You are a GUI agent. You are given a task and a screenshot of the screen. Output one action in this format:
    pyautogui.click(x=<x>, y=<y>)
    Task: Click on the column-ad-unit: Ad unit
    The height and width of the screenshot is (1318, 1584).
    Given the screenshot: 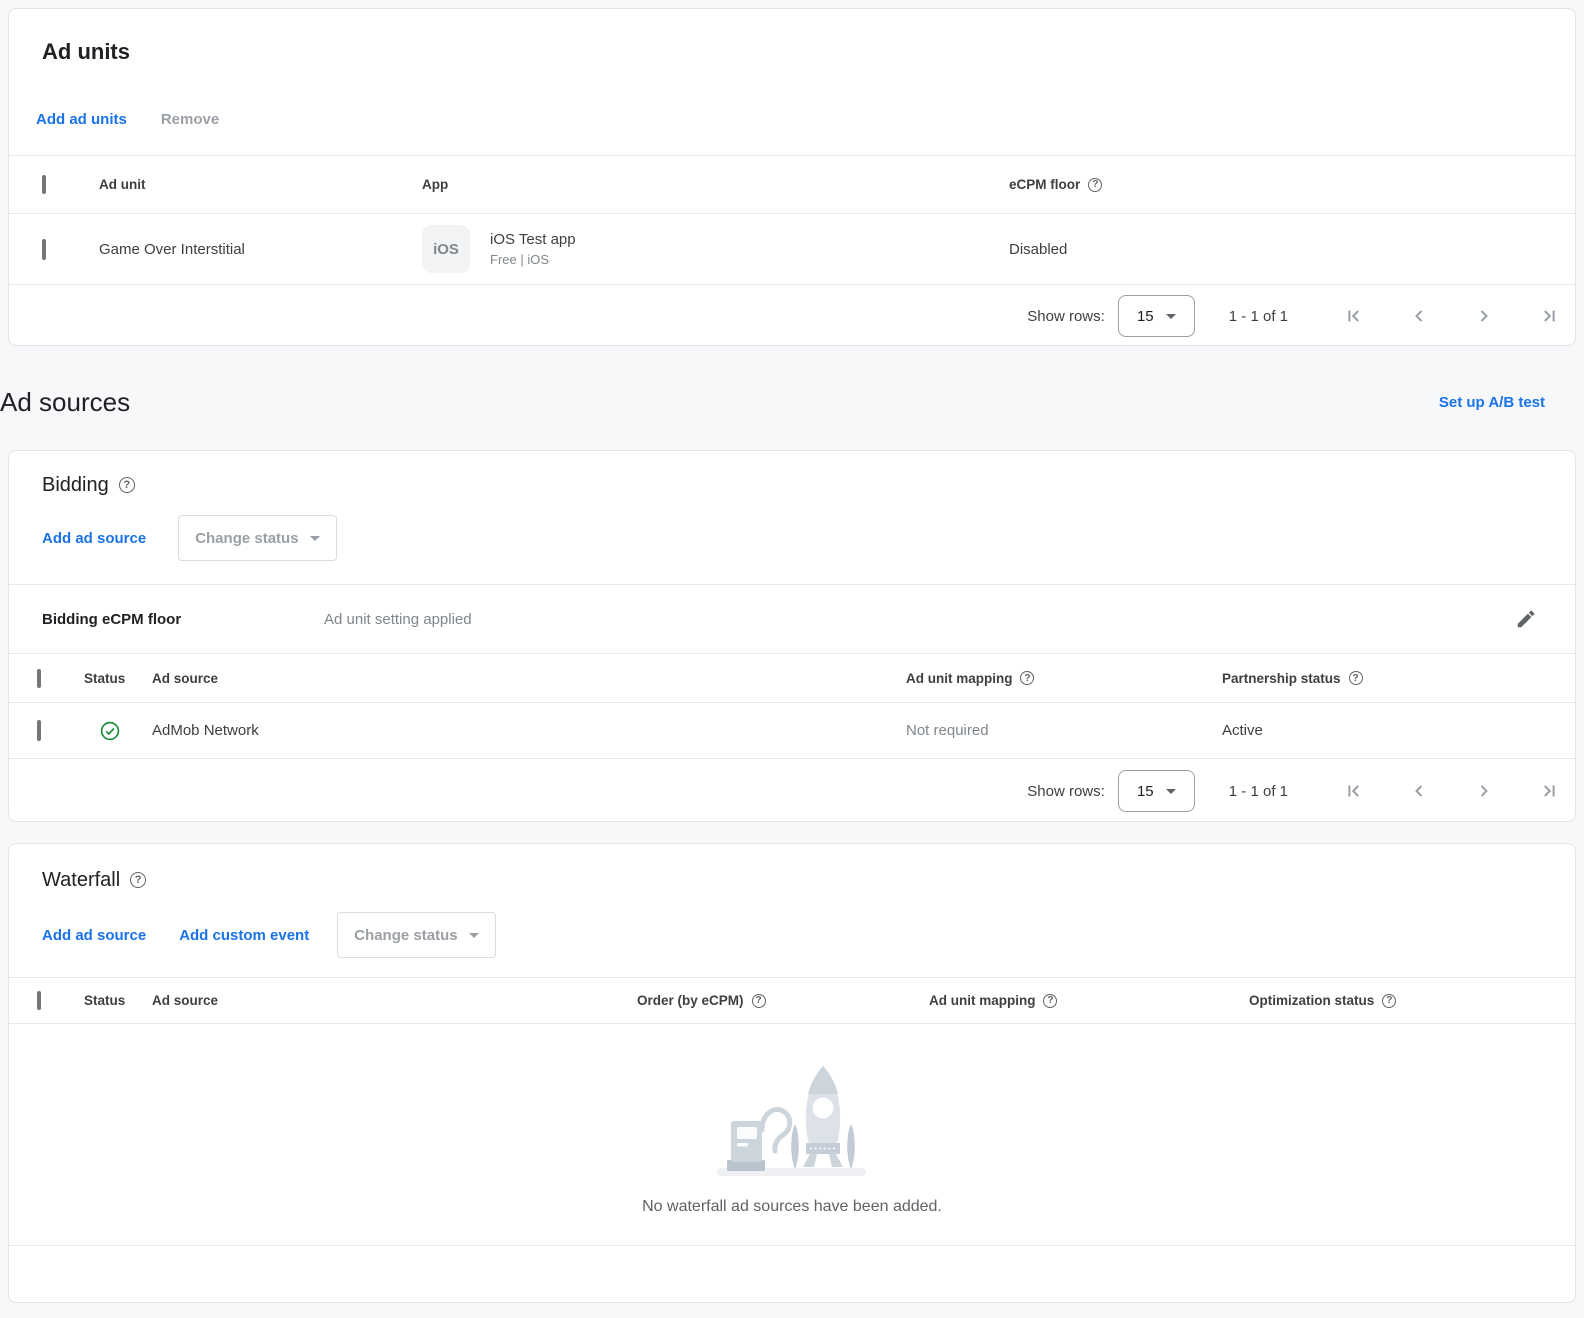 What is the action you would take?
    pyautogui.click(x=122, y=184)
    